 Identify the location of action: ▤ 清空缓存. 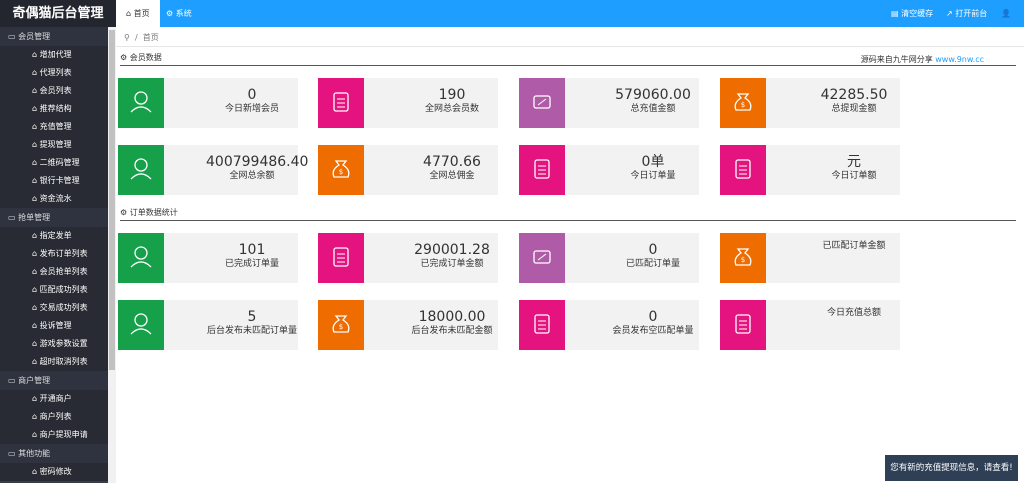
(912, 13).